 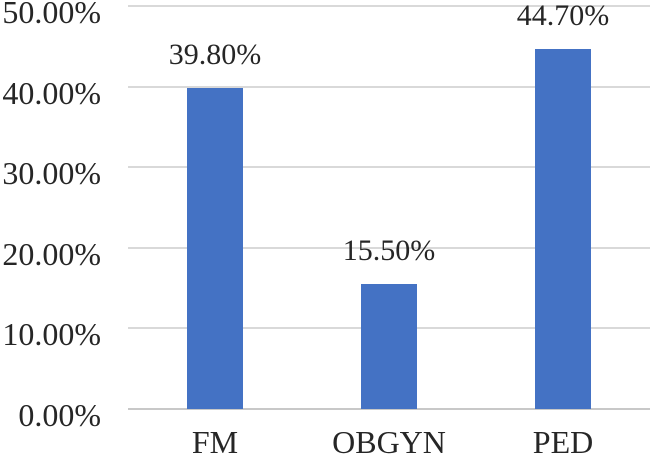 What do you see at coordinates (563, 16) in the screenshot?
I see `value-label-ped: 44.70%` at bounding box center [563, 16].